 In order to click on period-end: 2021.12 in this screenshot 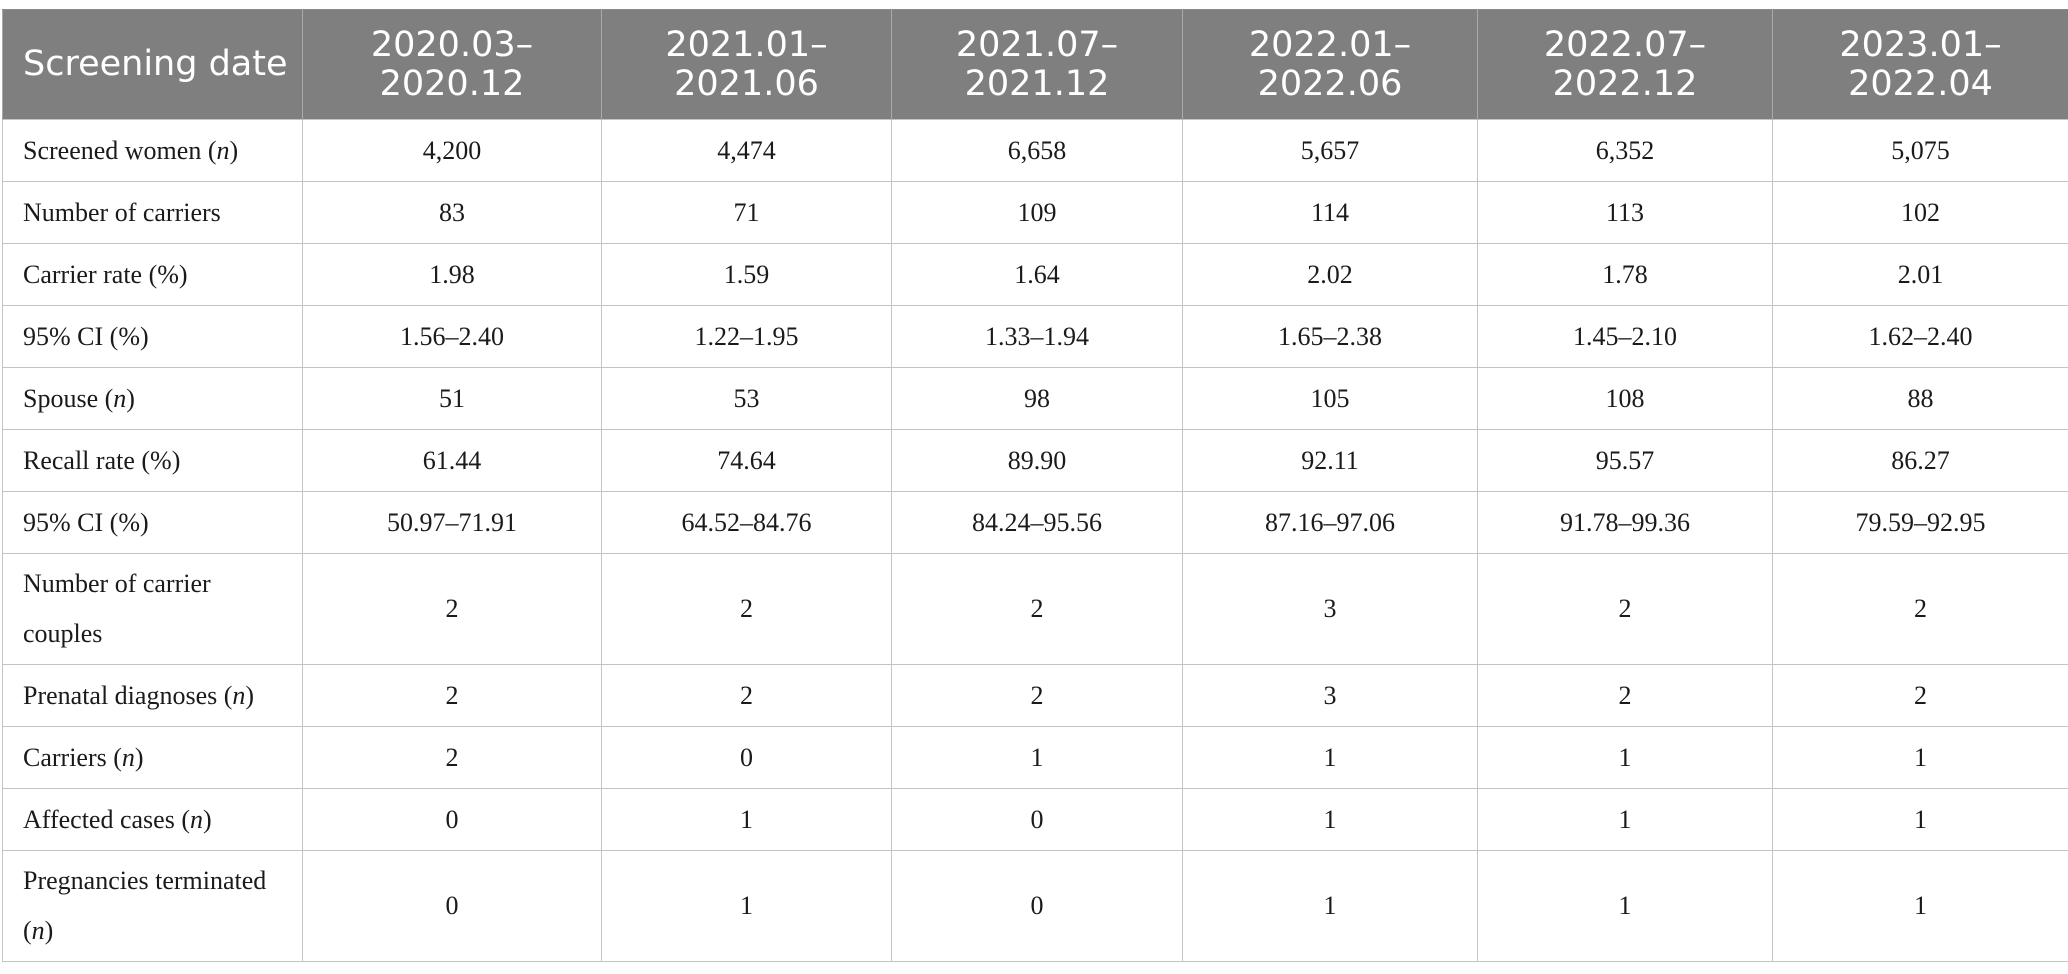, I will do `click(1037, 83)`.